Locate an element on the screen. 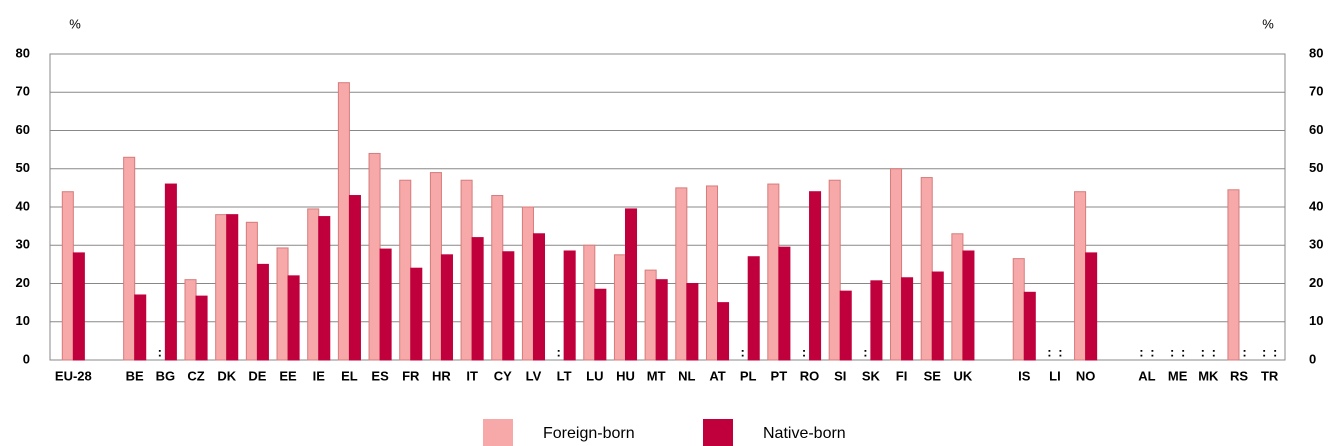 This screenshot has height=446, width=1329. x-tick-label: HU is located at coordinates (625, 375).